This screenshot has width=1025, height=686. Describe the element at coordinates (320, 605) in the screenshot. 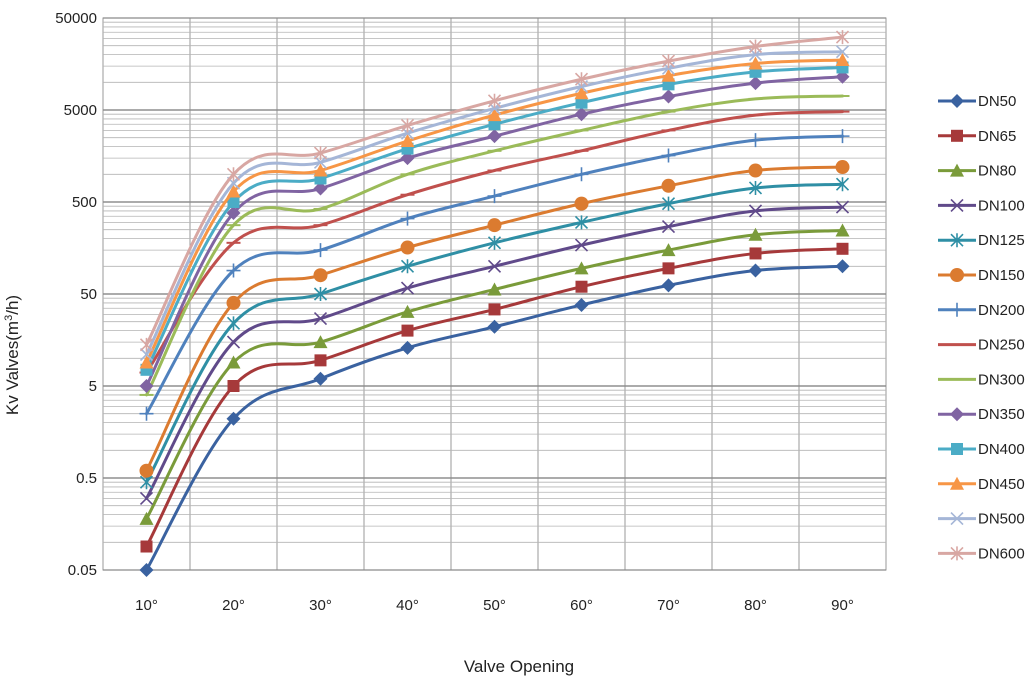

I see `x-tick-label: 30°` at that location.